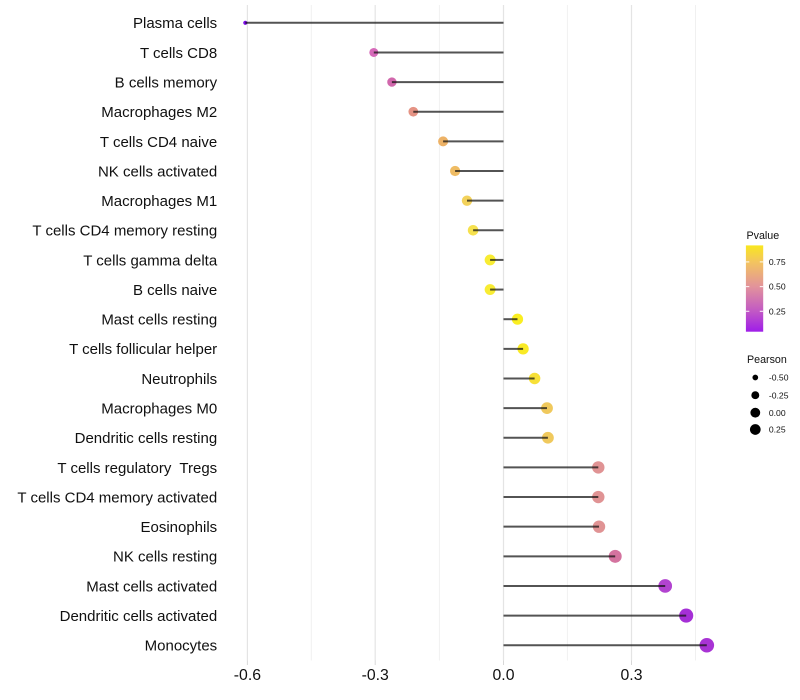 The width and height of the screenshot is (800, 700). What do you see at coordinates (124, 231) in the screenshot?
I see `svg-text: T cells CD4 memory resting` at bounding box center [124, 231].